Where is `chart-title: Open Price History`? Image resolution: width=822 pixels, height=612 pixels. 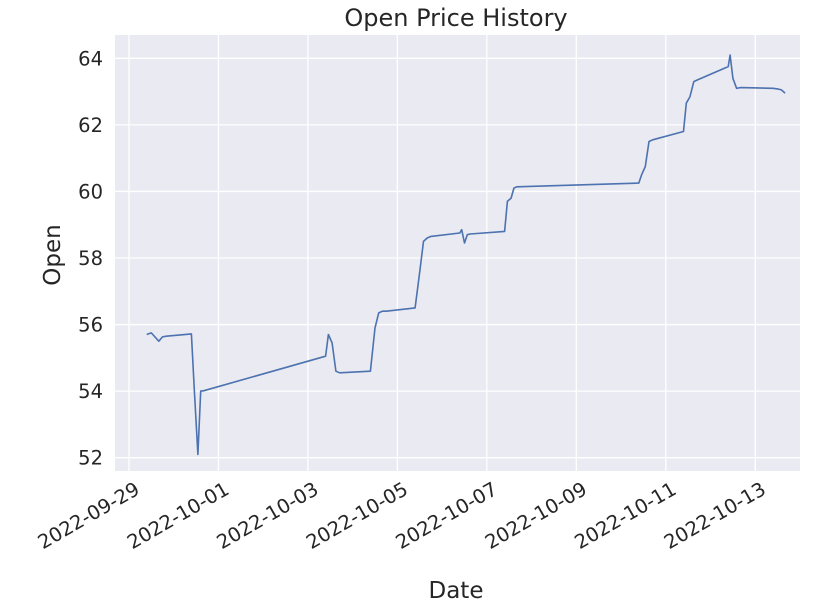
chart-title: Open Price History is located at coordinates (455, 18).